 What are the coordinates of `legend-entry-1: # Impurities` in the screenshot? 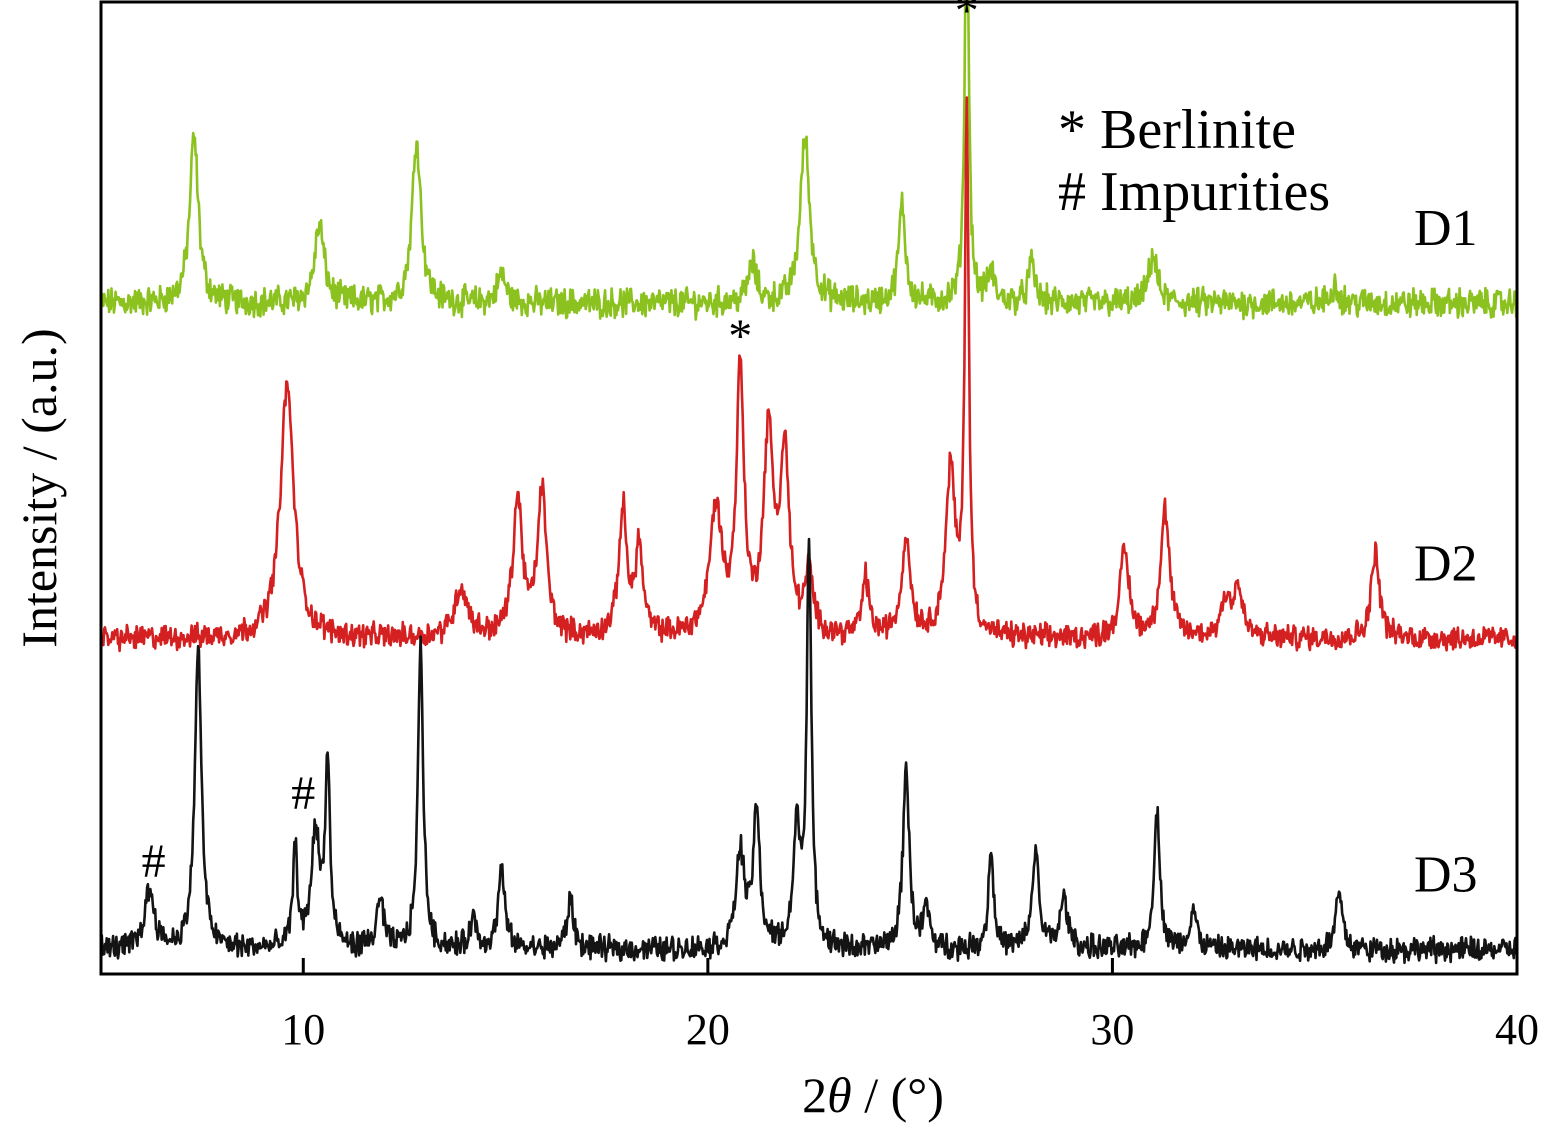 It's located at (1194, 192).